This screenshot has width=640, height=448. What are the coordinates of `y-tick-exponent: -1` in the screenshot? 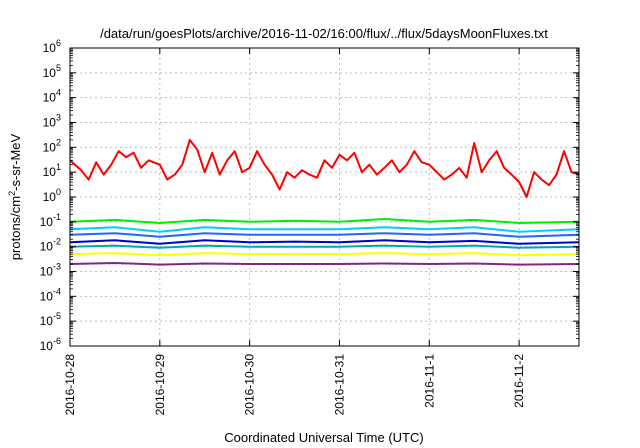 It's located at (57, 217).